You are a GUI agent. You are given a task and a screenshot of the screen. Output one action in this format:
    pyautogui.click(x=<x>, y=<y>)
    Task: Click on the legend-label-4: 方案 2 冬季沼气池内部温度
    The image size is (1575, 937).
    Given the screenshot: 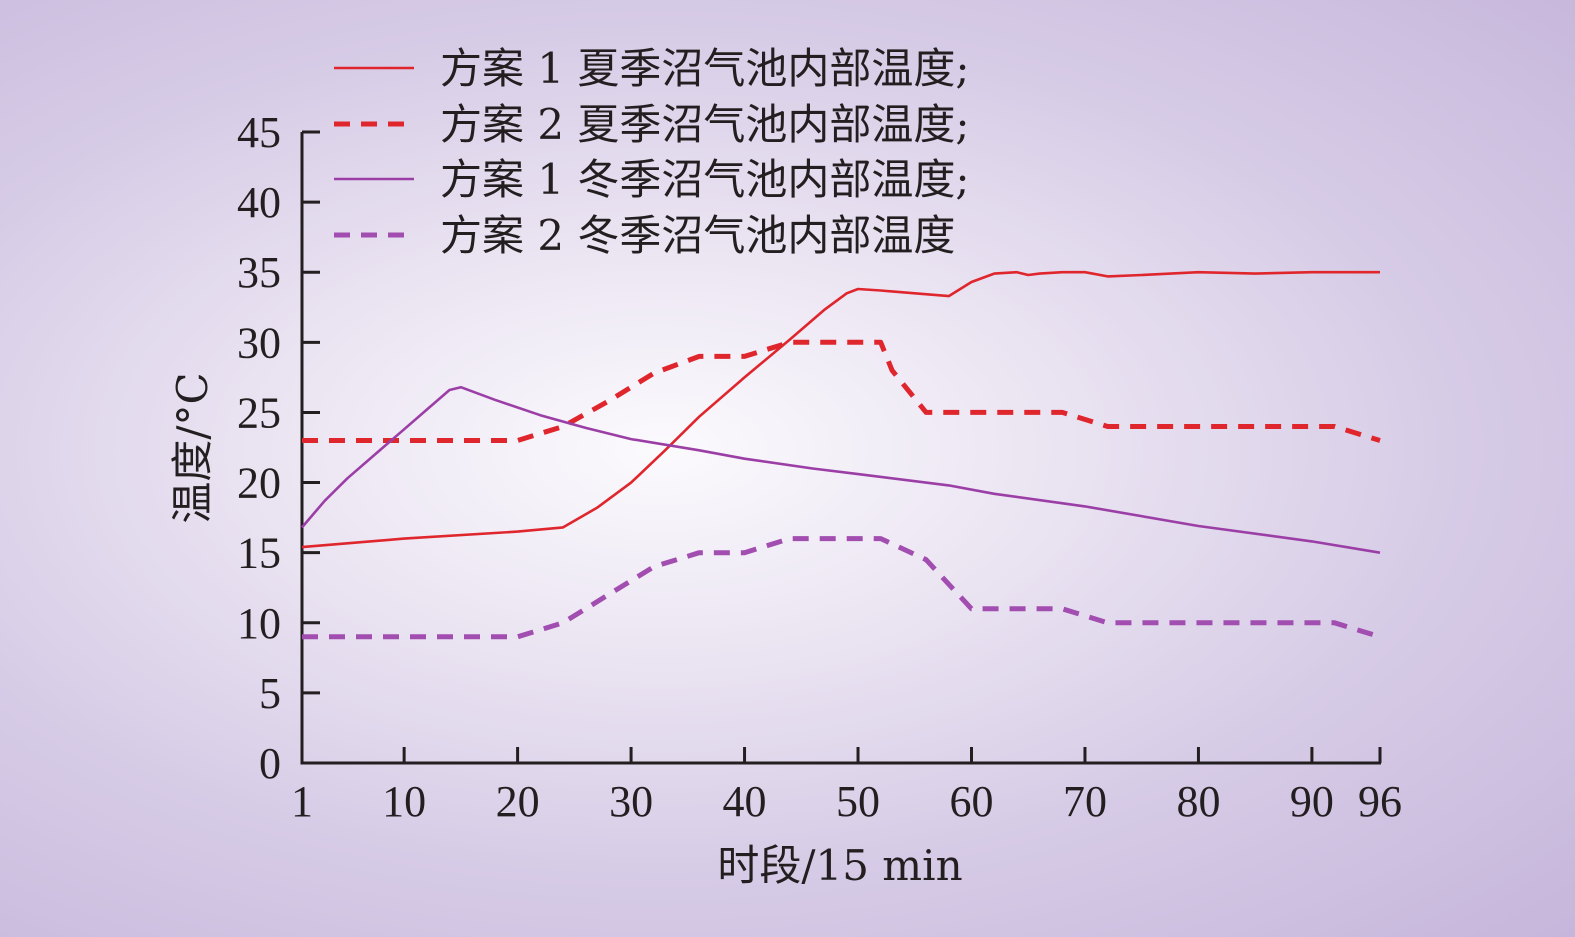 What is the action you would take?
    pyautogui.click(x=697, y=235)
    